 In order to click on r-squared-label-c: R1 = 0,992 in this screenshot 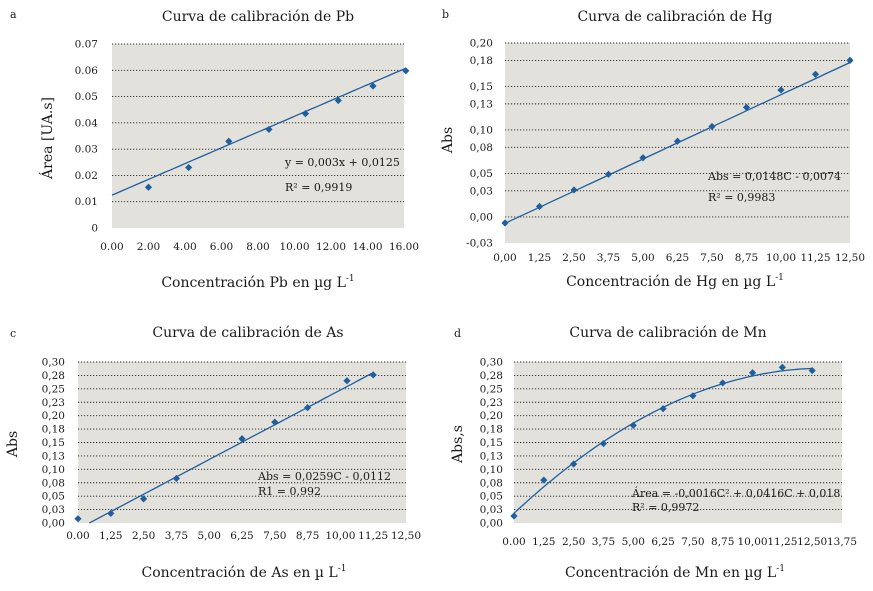, I will do `click(289, 491)`.